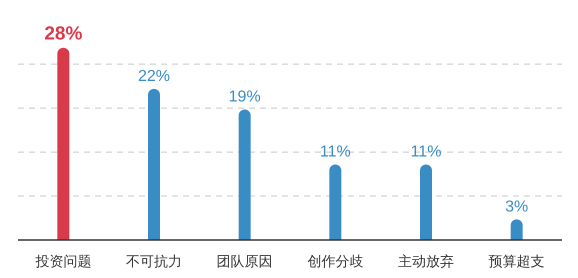 This screenshot has height=278, width=578. I want to click on x-tick-label: 投资问题, so click(63, 262).